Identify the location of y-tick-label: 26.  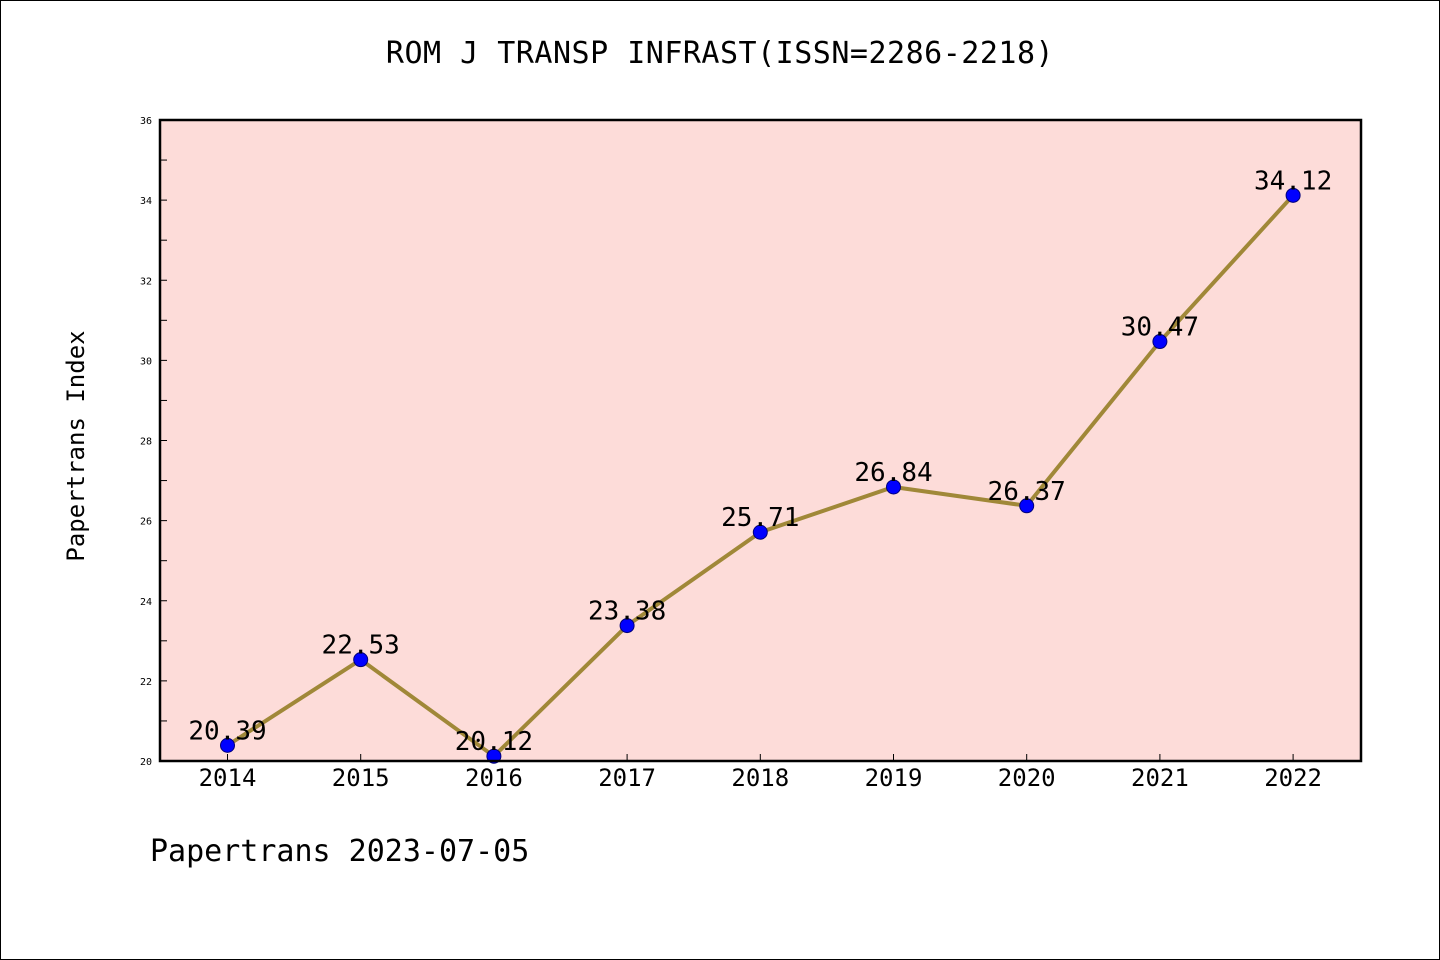
(146, 522).